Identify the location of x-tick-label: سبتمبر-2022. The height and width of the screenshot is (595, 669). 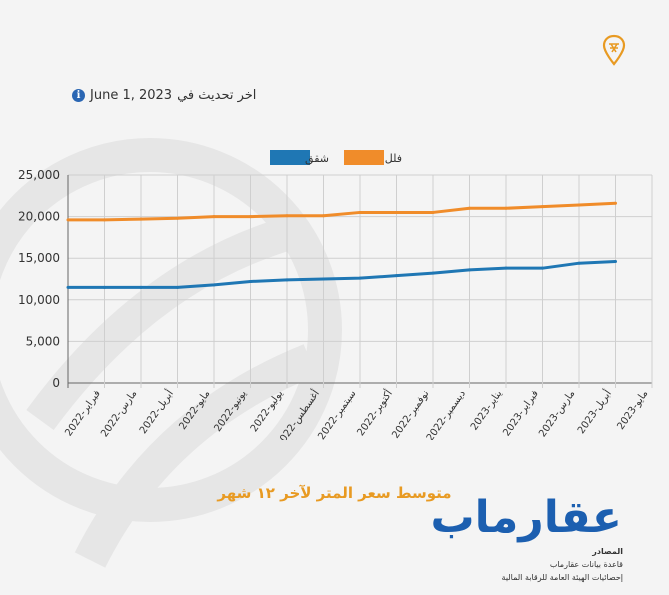
(337, 414).